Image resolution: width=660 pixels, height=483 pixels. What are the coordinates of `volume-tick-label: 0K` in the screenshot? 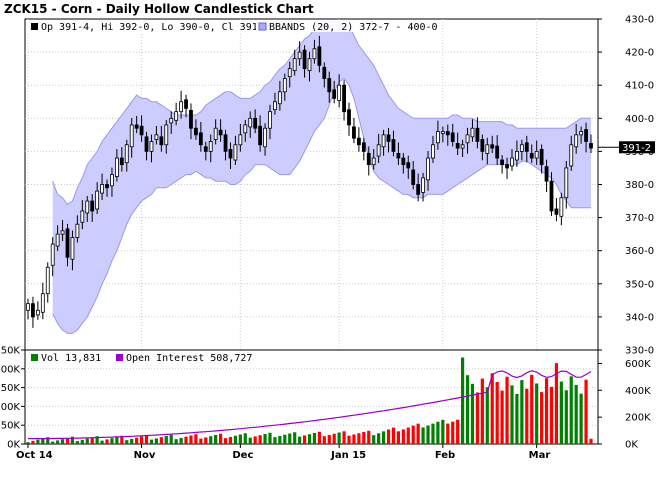 It's located at (13, 445).